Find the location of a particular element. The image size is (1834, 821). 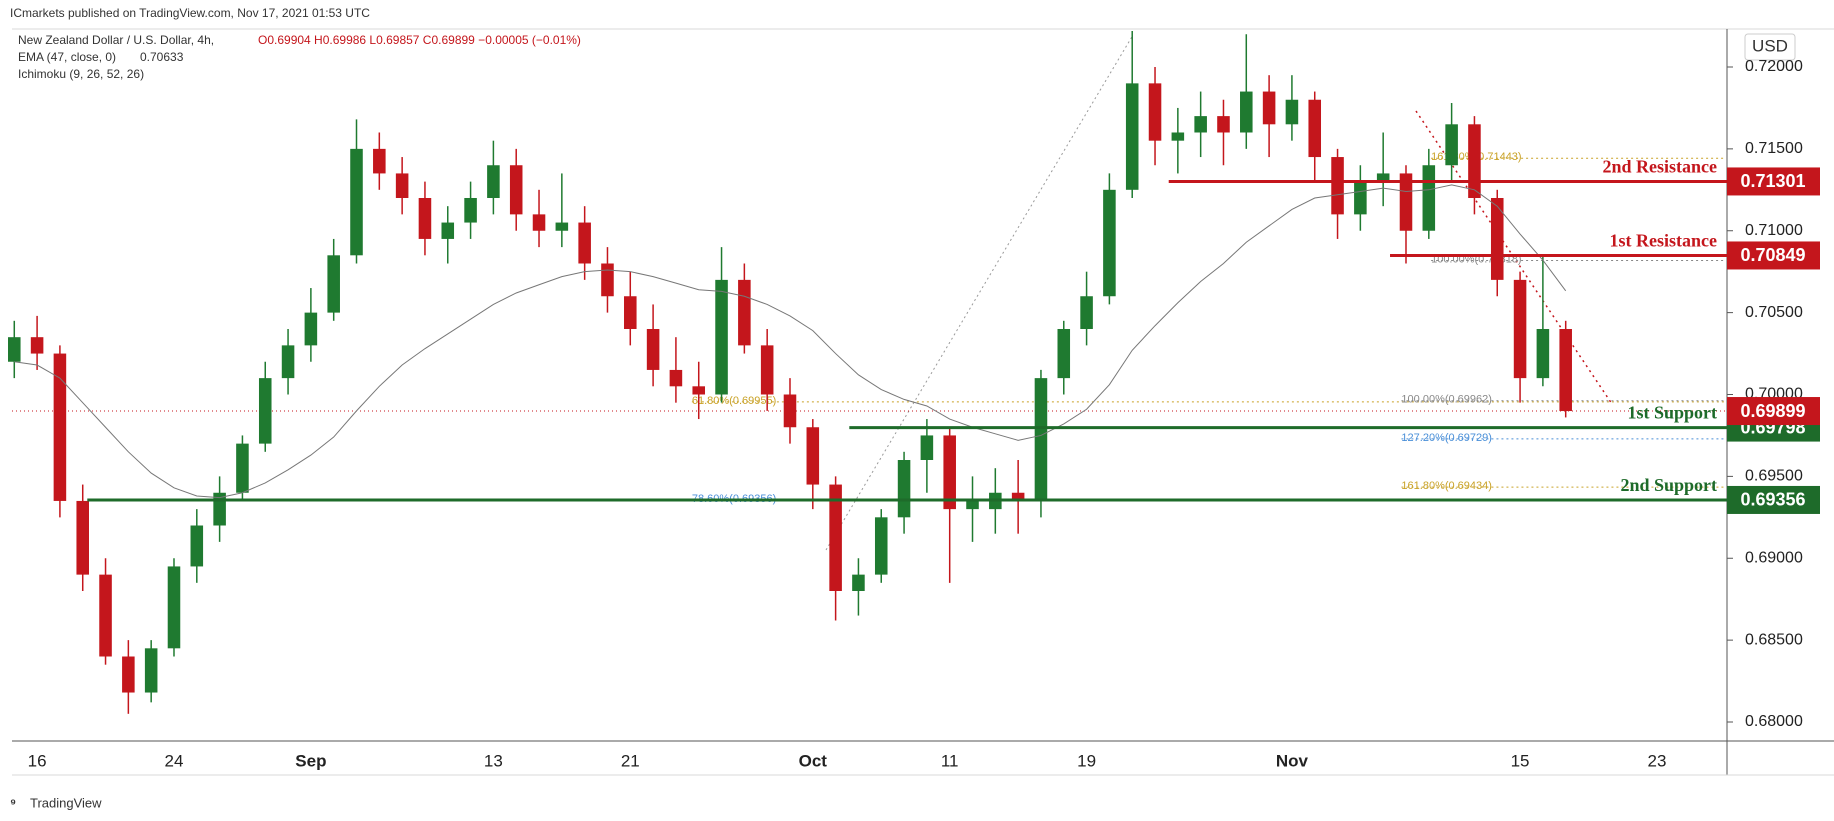

level-name: 2nd Resistance is located at coordinates (1659, 167).